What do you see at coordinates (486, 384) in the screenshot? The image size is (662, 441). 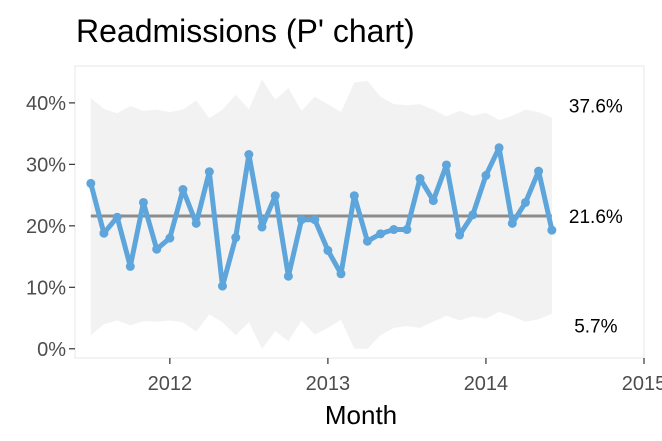 I see `x-tick-label: 2014` at bounding box center [486, 384].